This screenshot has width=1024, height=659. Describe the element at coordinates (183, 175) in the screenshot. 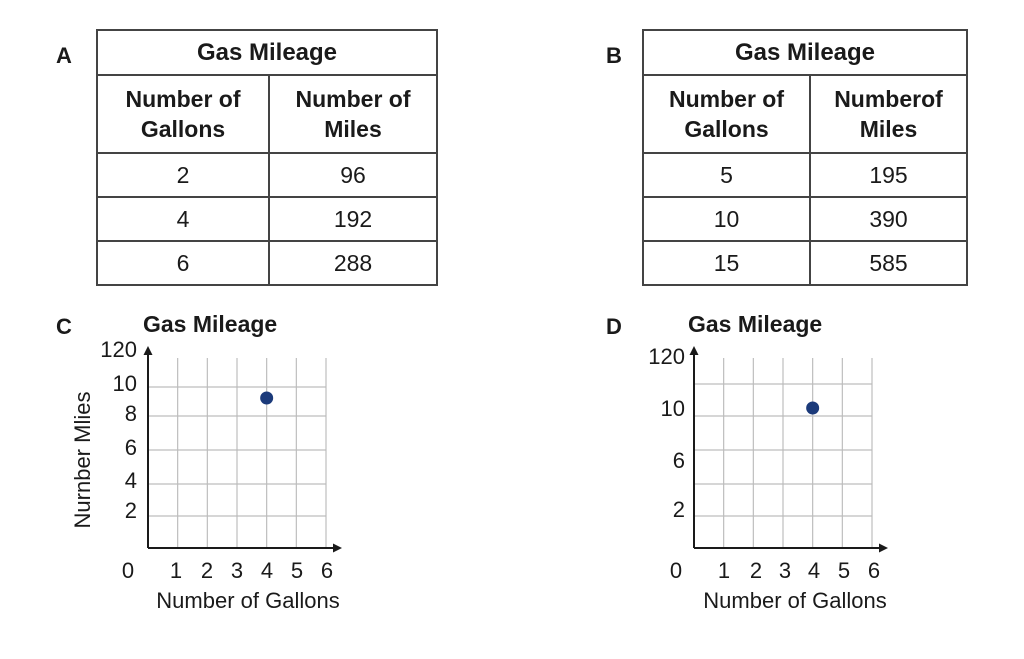

I see `gallons-cell: 2` at that location.